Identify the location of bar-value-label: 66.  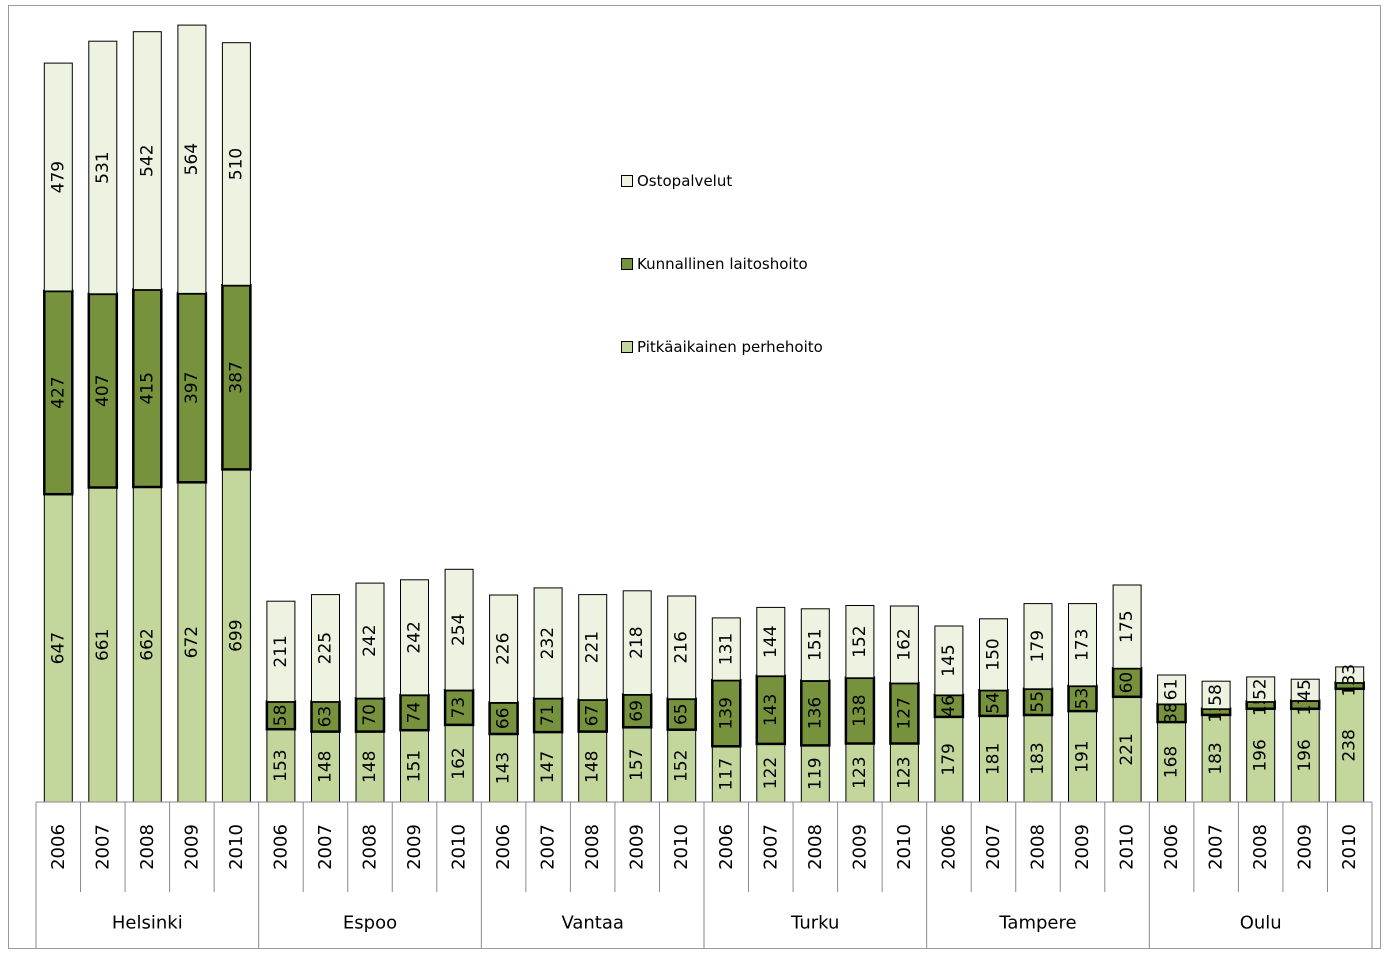
(504, 718).